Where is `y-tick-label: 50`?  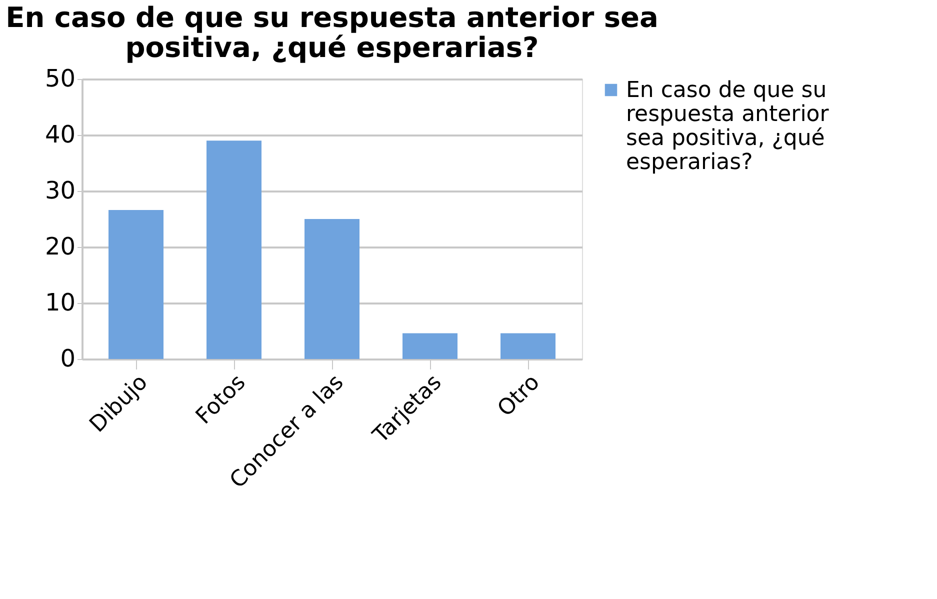
y-tick-label: 50 is located at coordinates (60, 78).